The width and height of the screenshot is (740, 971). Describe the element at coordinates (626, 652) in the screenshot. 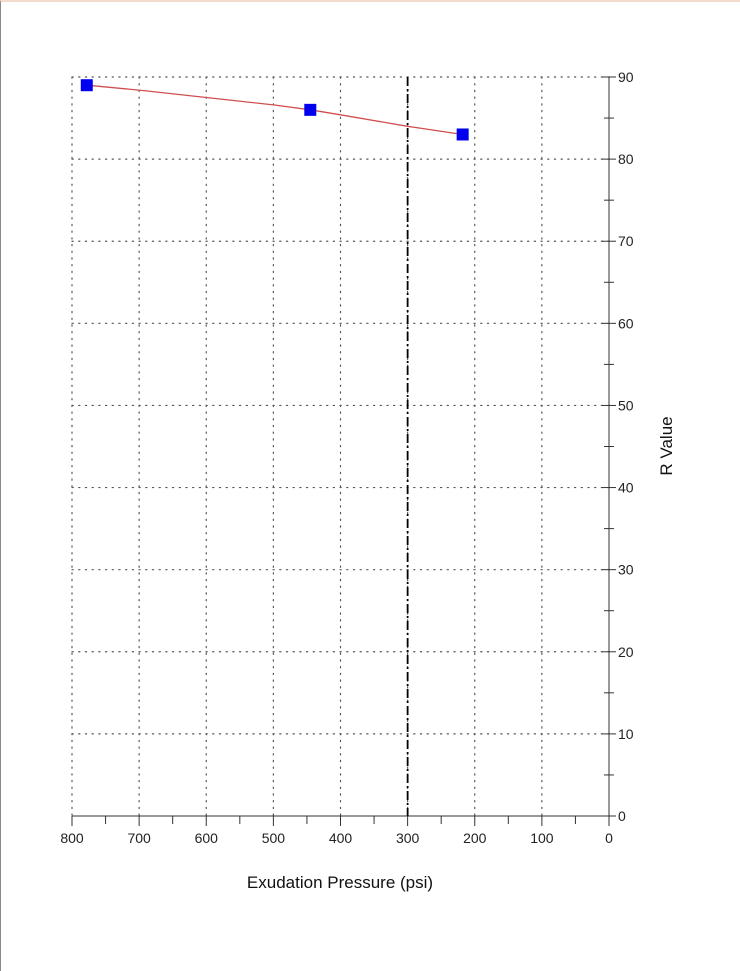

I see `y-tick-label: 20` at that location.